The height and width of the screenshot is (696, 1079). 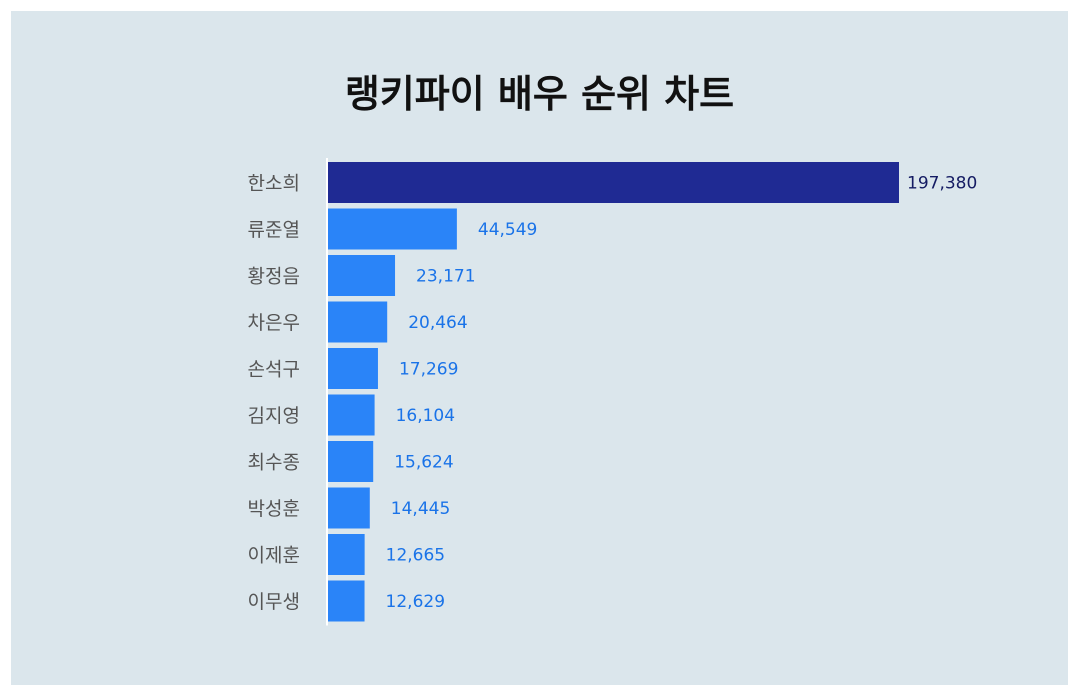 What do you see at coordinates (425, 416) in the screenshot?
I see `value-label: 16,104` at bounding box center [425, 416].